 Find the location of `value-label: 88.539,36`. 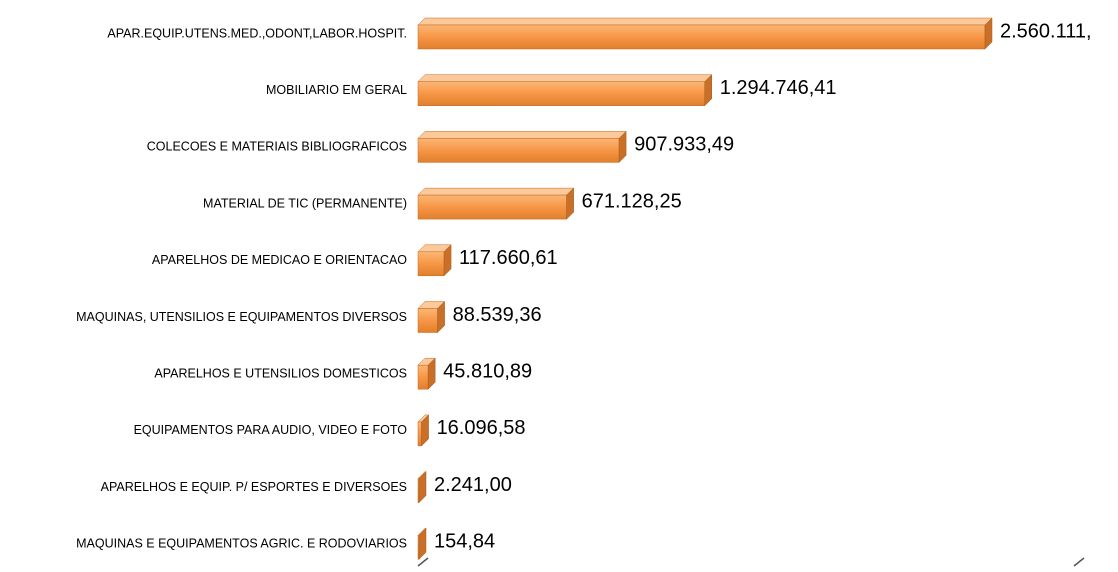

value-label: 88.539,36 is located at coordinates (497, 315).